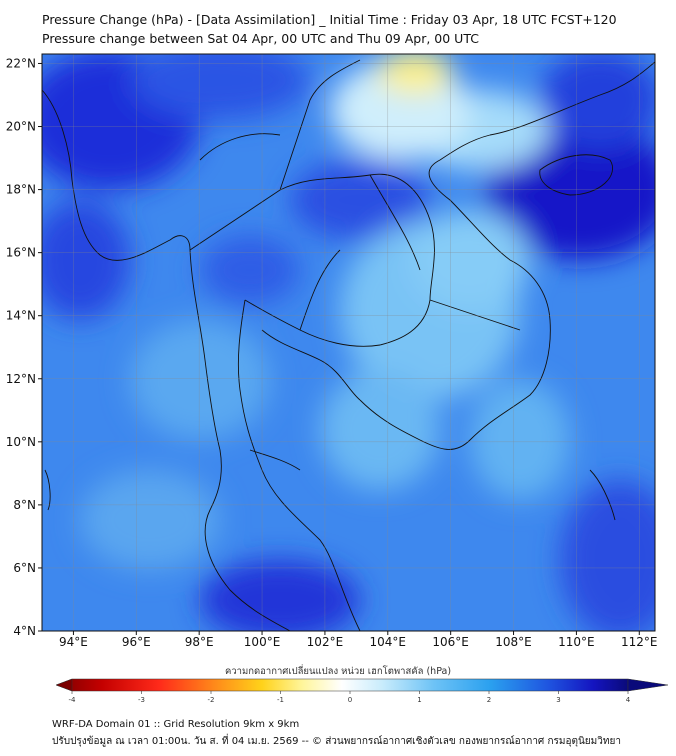 The width and height of the screenshot is (676, 756). I want to click on longitude-tick-label: 96°E, so click(136, 642).